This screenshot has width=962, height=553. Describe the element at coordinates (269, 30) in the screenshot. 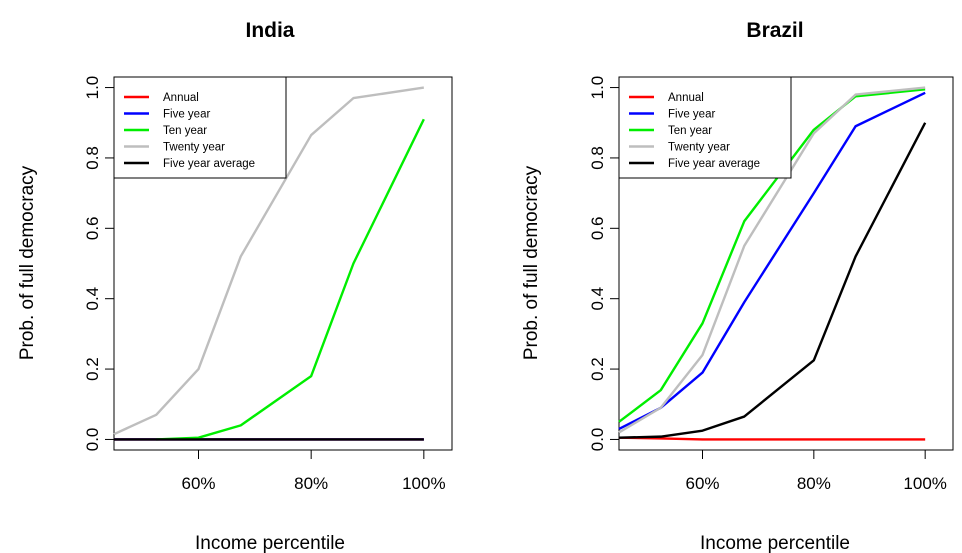

I see `chart-title: India` at that location.